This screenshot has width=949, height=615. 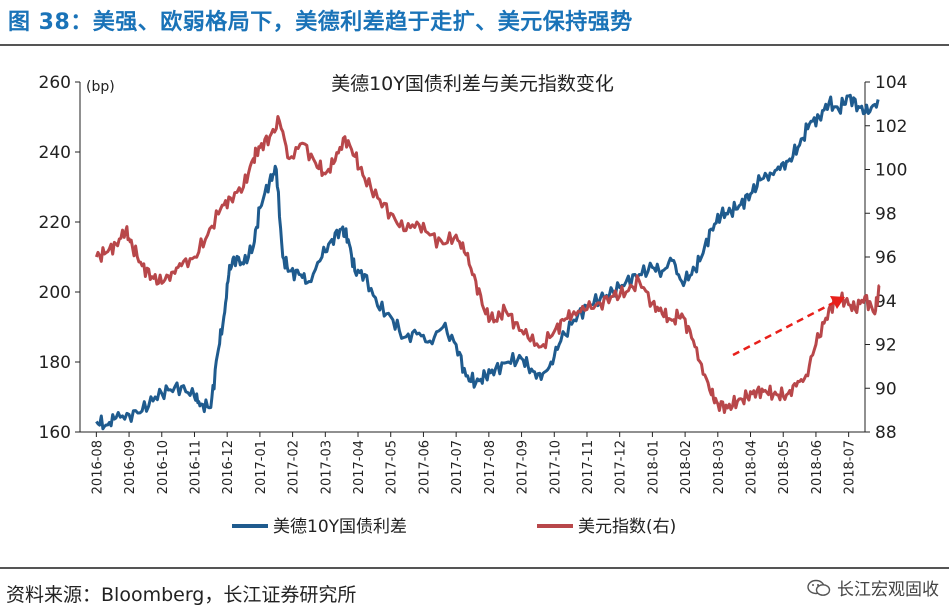 What do you see at coordinates (888, 590) in the screenshot?
I see `watermark-text: 长江宏观固收` at bounding box center [888, 590].